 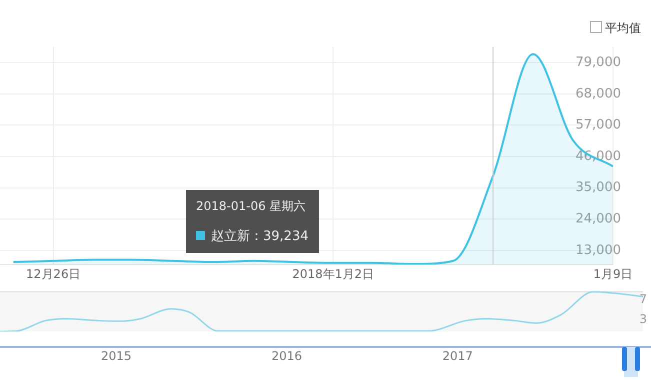 I want to click on text: 平均值, so click(x=623, y=28).